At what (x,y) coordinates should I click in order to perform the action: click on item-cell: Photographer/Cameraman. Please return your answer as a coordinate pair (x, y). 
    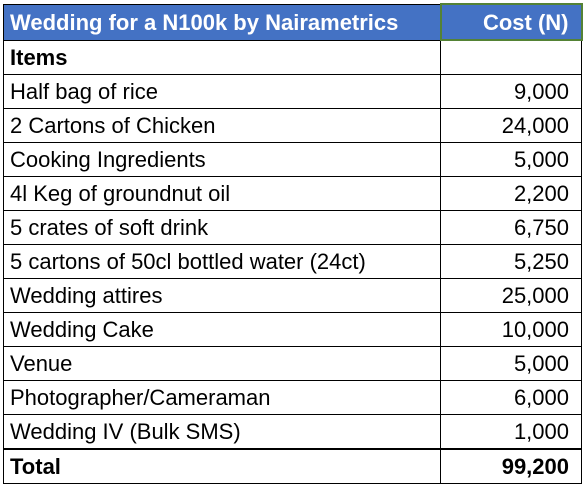
    Looking at the image, I should click on (222, 397).